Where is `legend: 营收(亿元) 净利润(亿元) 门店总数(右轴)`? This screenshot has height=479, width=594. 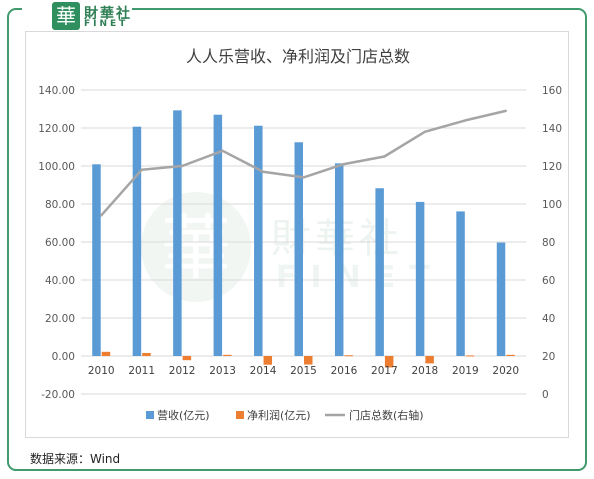
legend: 营收(亿元) 净利润(亿元) 门店总数(右轴) is located at coordinates (285, 415).